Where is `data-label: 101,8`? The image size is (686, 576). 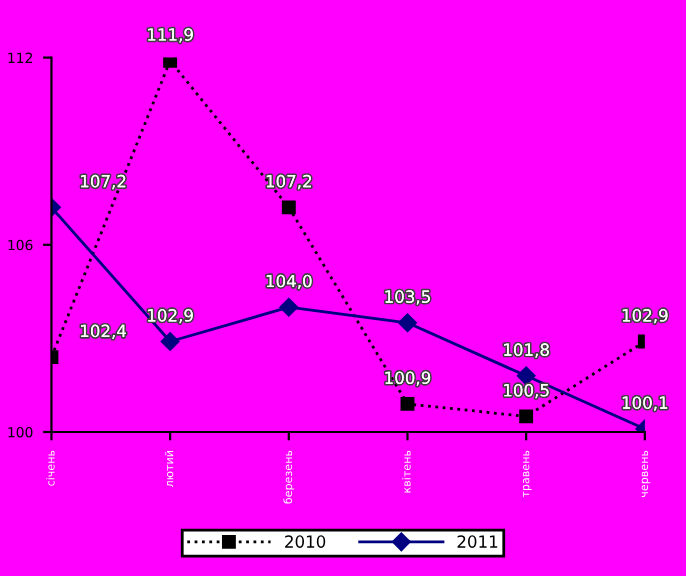 data-label: 101,8 is located at coordinates (526, 350).